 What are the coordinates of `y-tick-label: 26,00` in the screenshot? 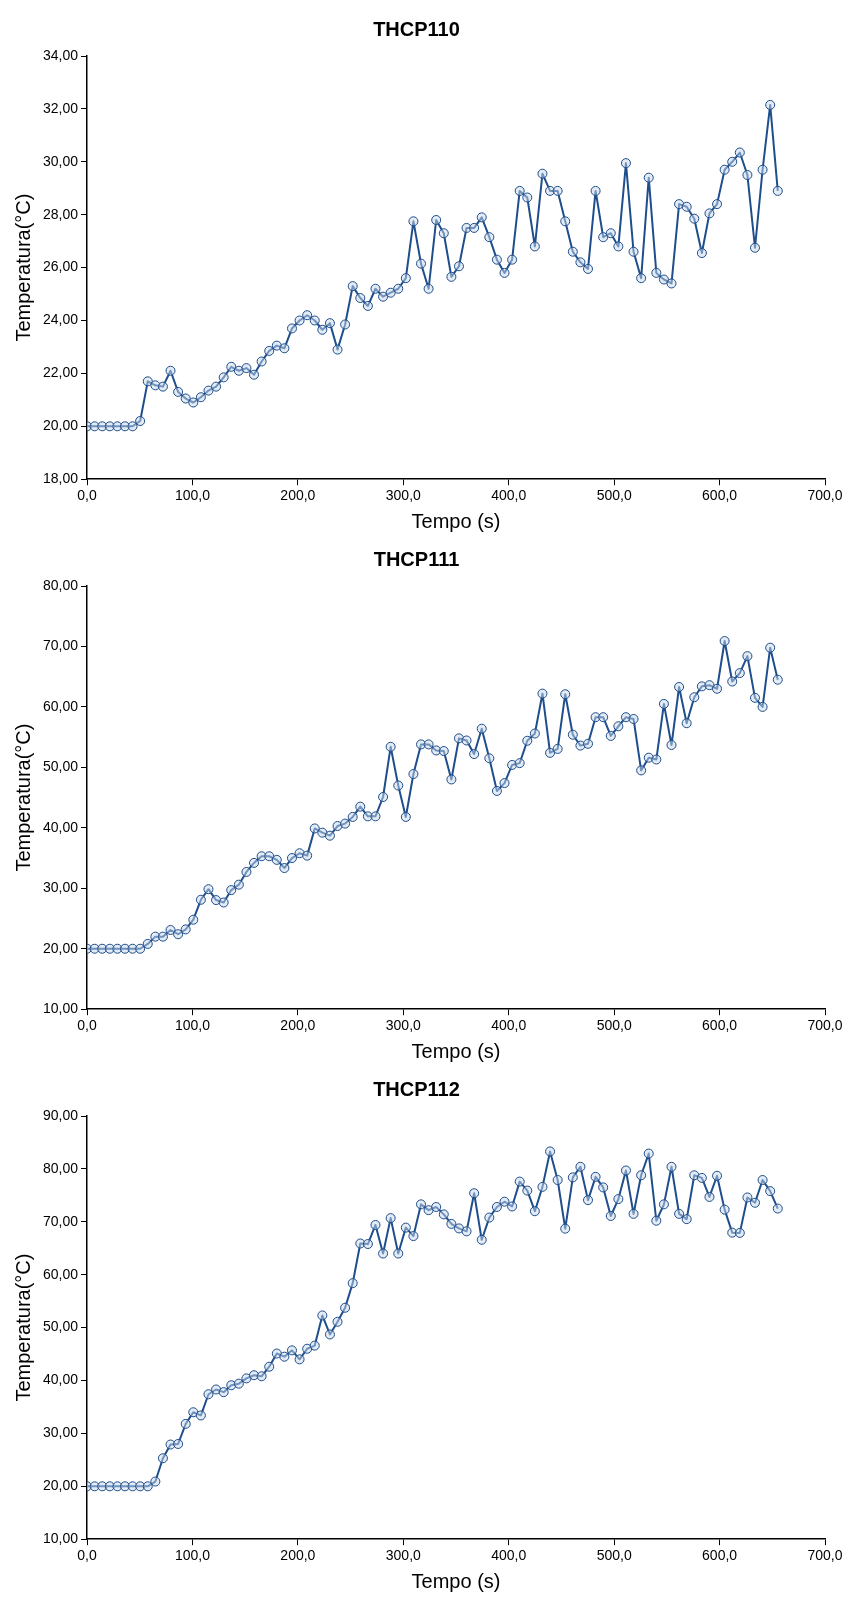 It's located at (60, 266).